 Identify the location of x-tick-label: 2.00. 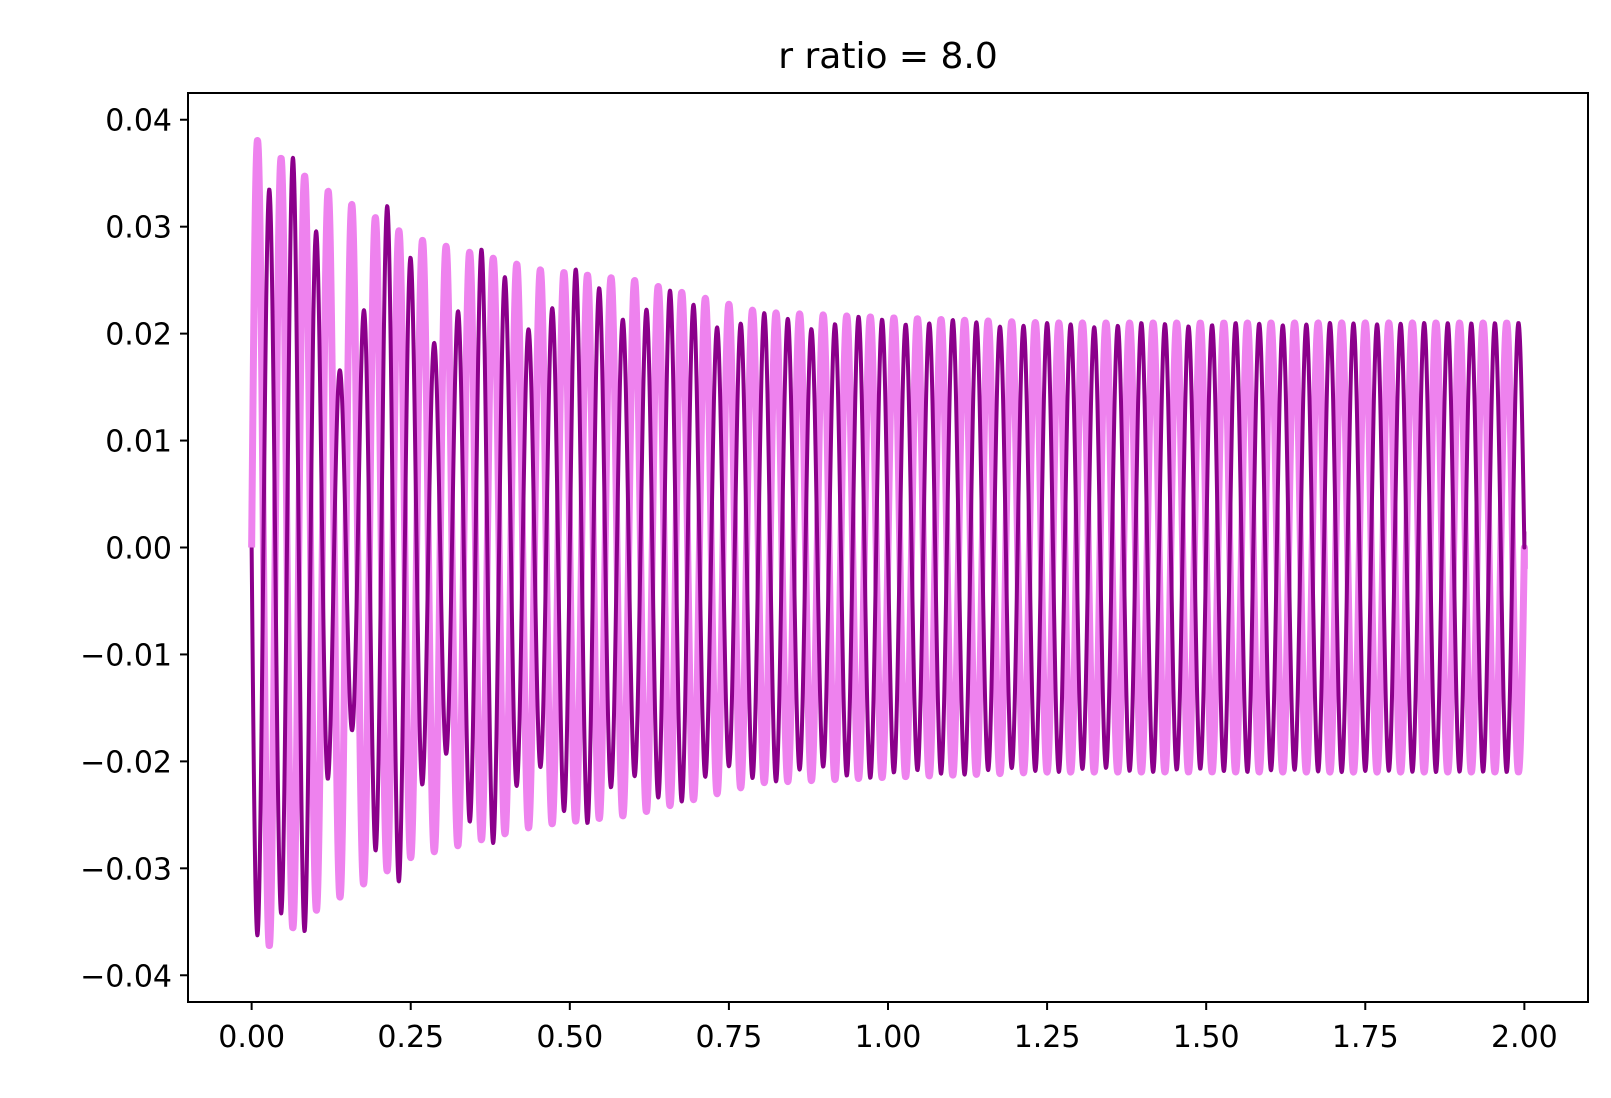
(1524, 1037).